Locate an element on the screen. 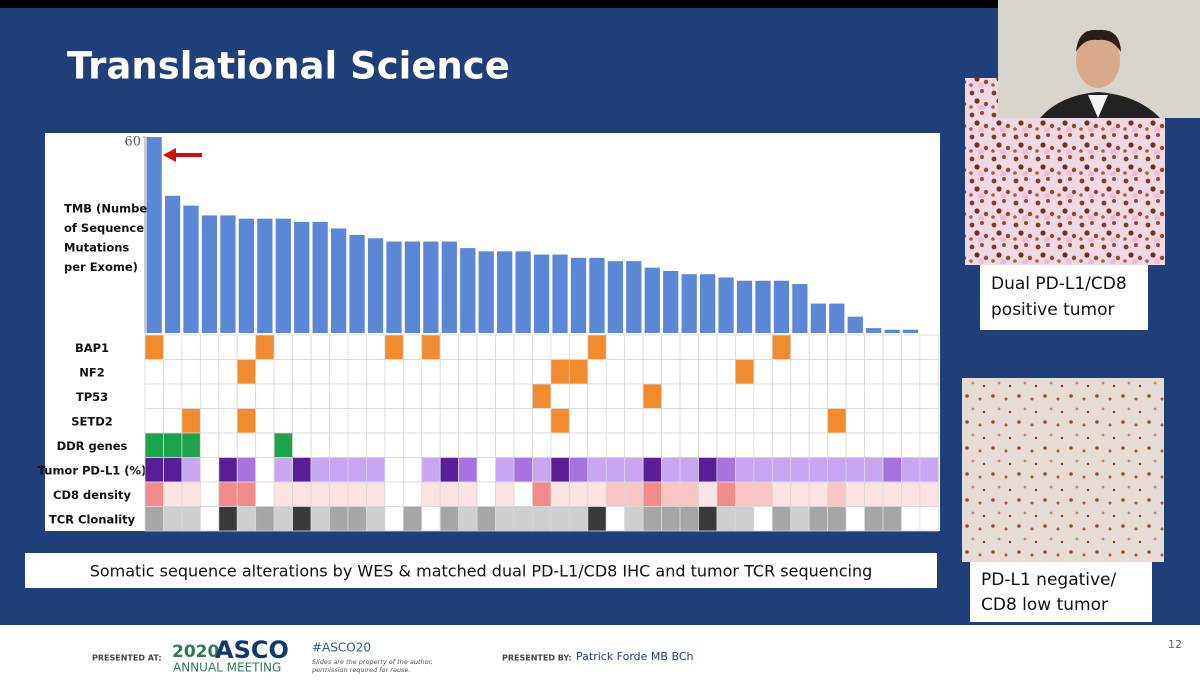 The image size is (1200, 682). image-caption: CD8 low tumor is located at coordinates (1044, 605).